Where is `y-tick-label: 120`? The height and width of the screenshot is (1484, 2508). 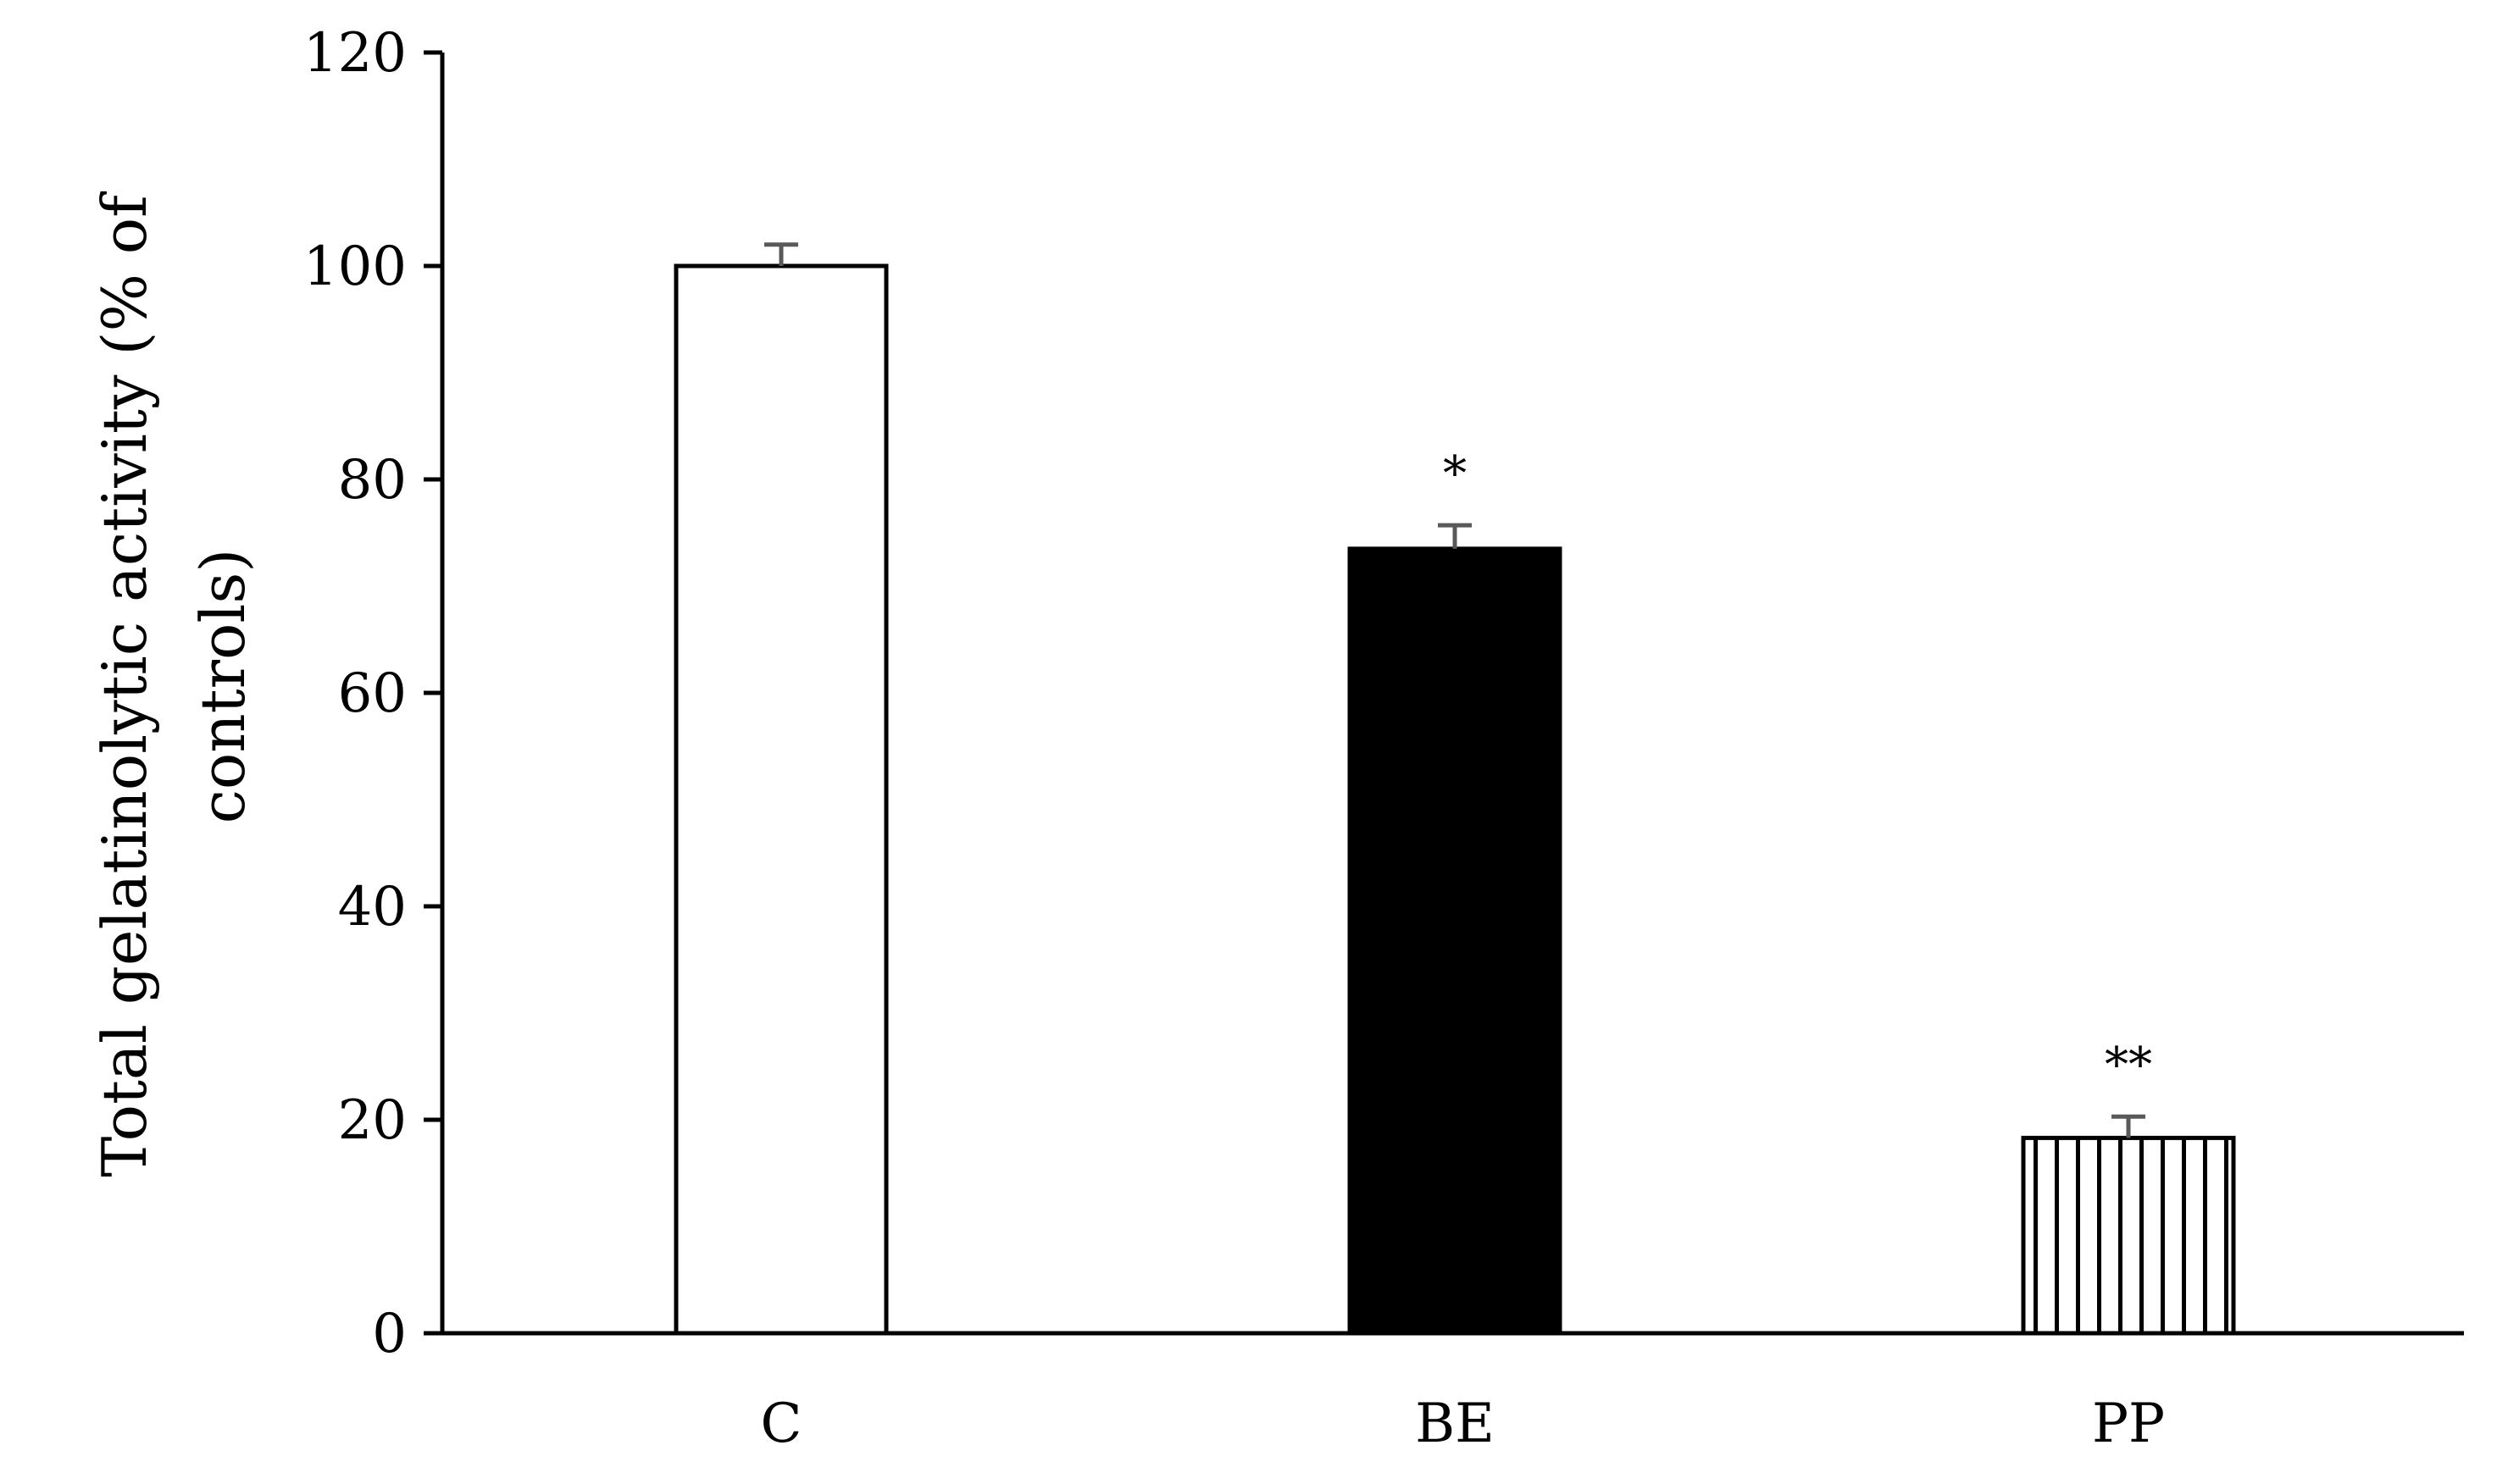
y-tick-label: 120 is located at coordinates (355, 53).